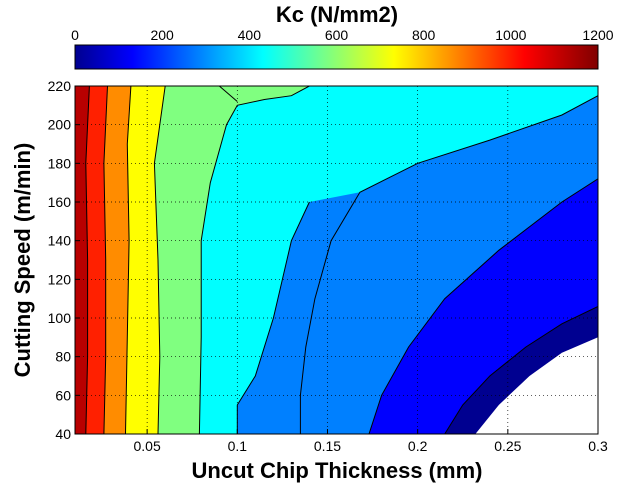  What do you see at coordinates (147, 446) in the screenshot?
I see `x-tick-label: 0.05` at bounding box center [147, 446].